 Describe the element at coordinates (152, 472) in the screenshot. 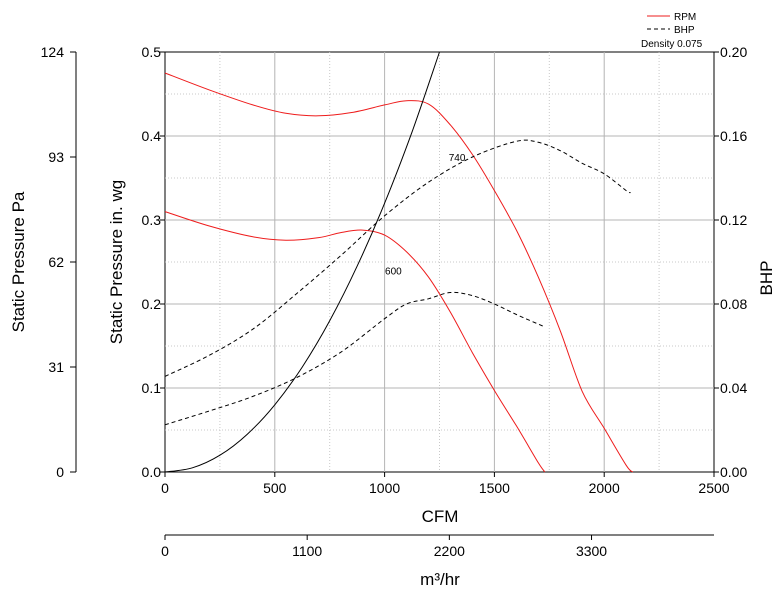

I see `y-tick-label: 0.0` at that location.